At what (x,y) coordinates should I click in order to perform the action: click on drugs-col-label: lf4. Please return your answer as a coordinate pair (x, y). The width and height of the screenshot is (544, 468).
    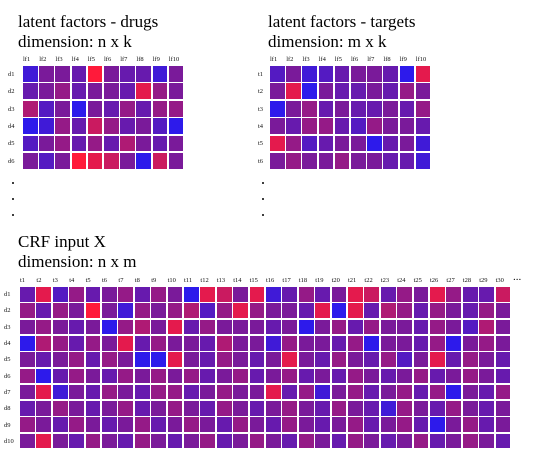
    Looking at the image, I should click on (75, 60).